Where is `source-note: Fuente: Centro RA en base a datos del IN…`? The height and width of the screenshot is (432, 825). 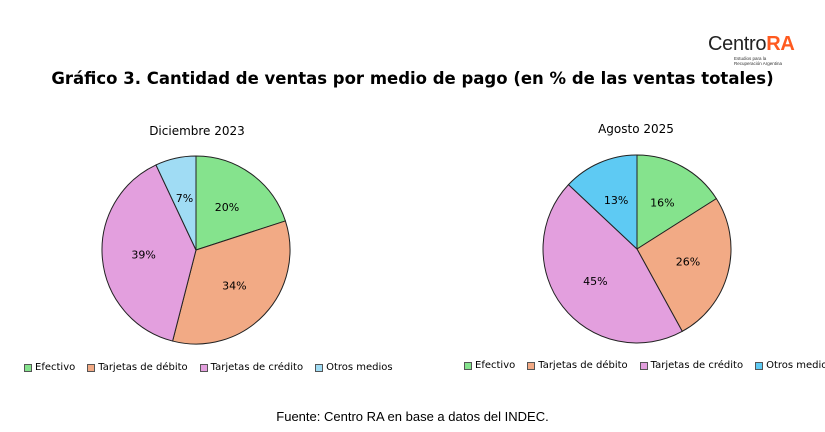 source-note: Fuente: Centro RA en base a datos del IN… is located at coordinates (412, 416).